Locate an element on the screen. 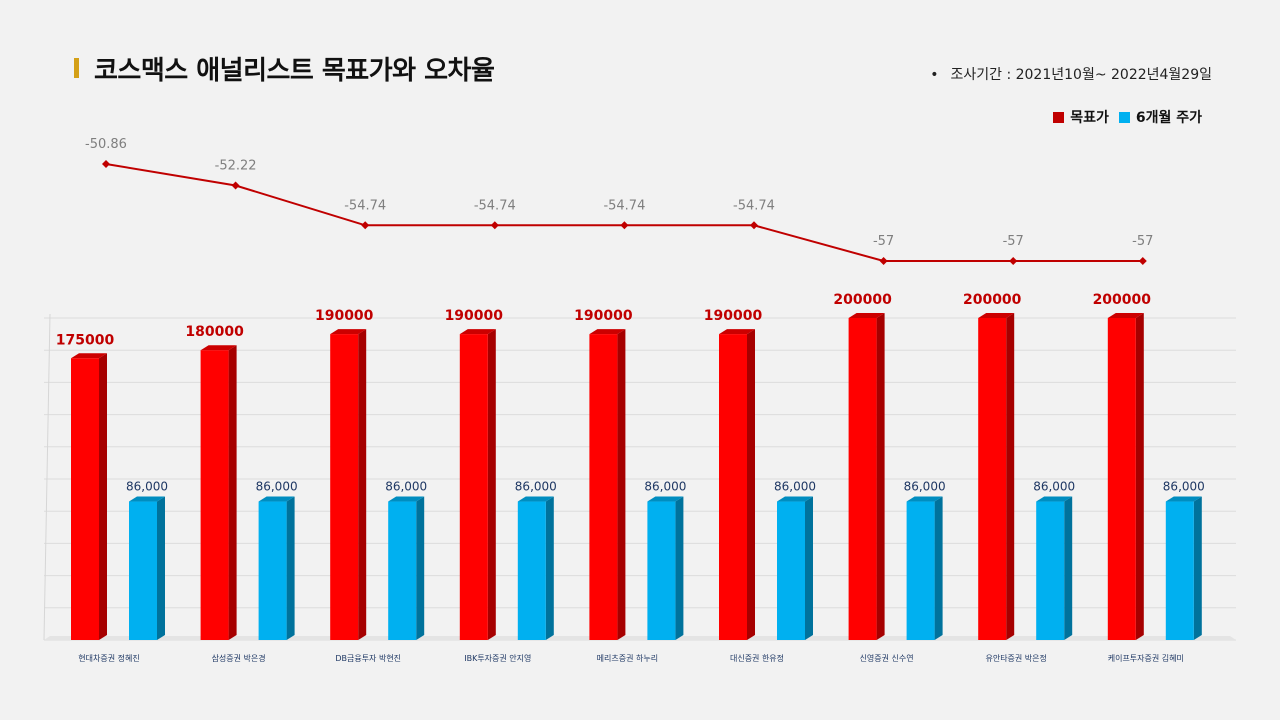 This screenshot has height=720, width=1280. error-rate-label: -52.22 is located at coordinates (236, 165).